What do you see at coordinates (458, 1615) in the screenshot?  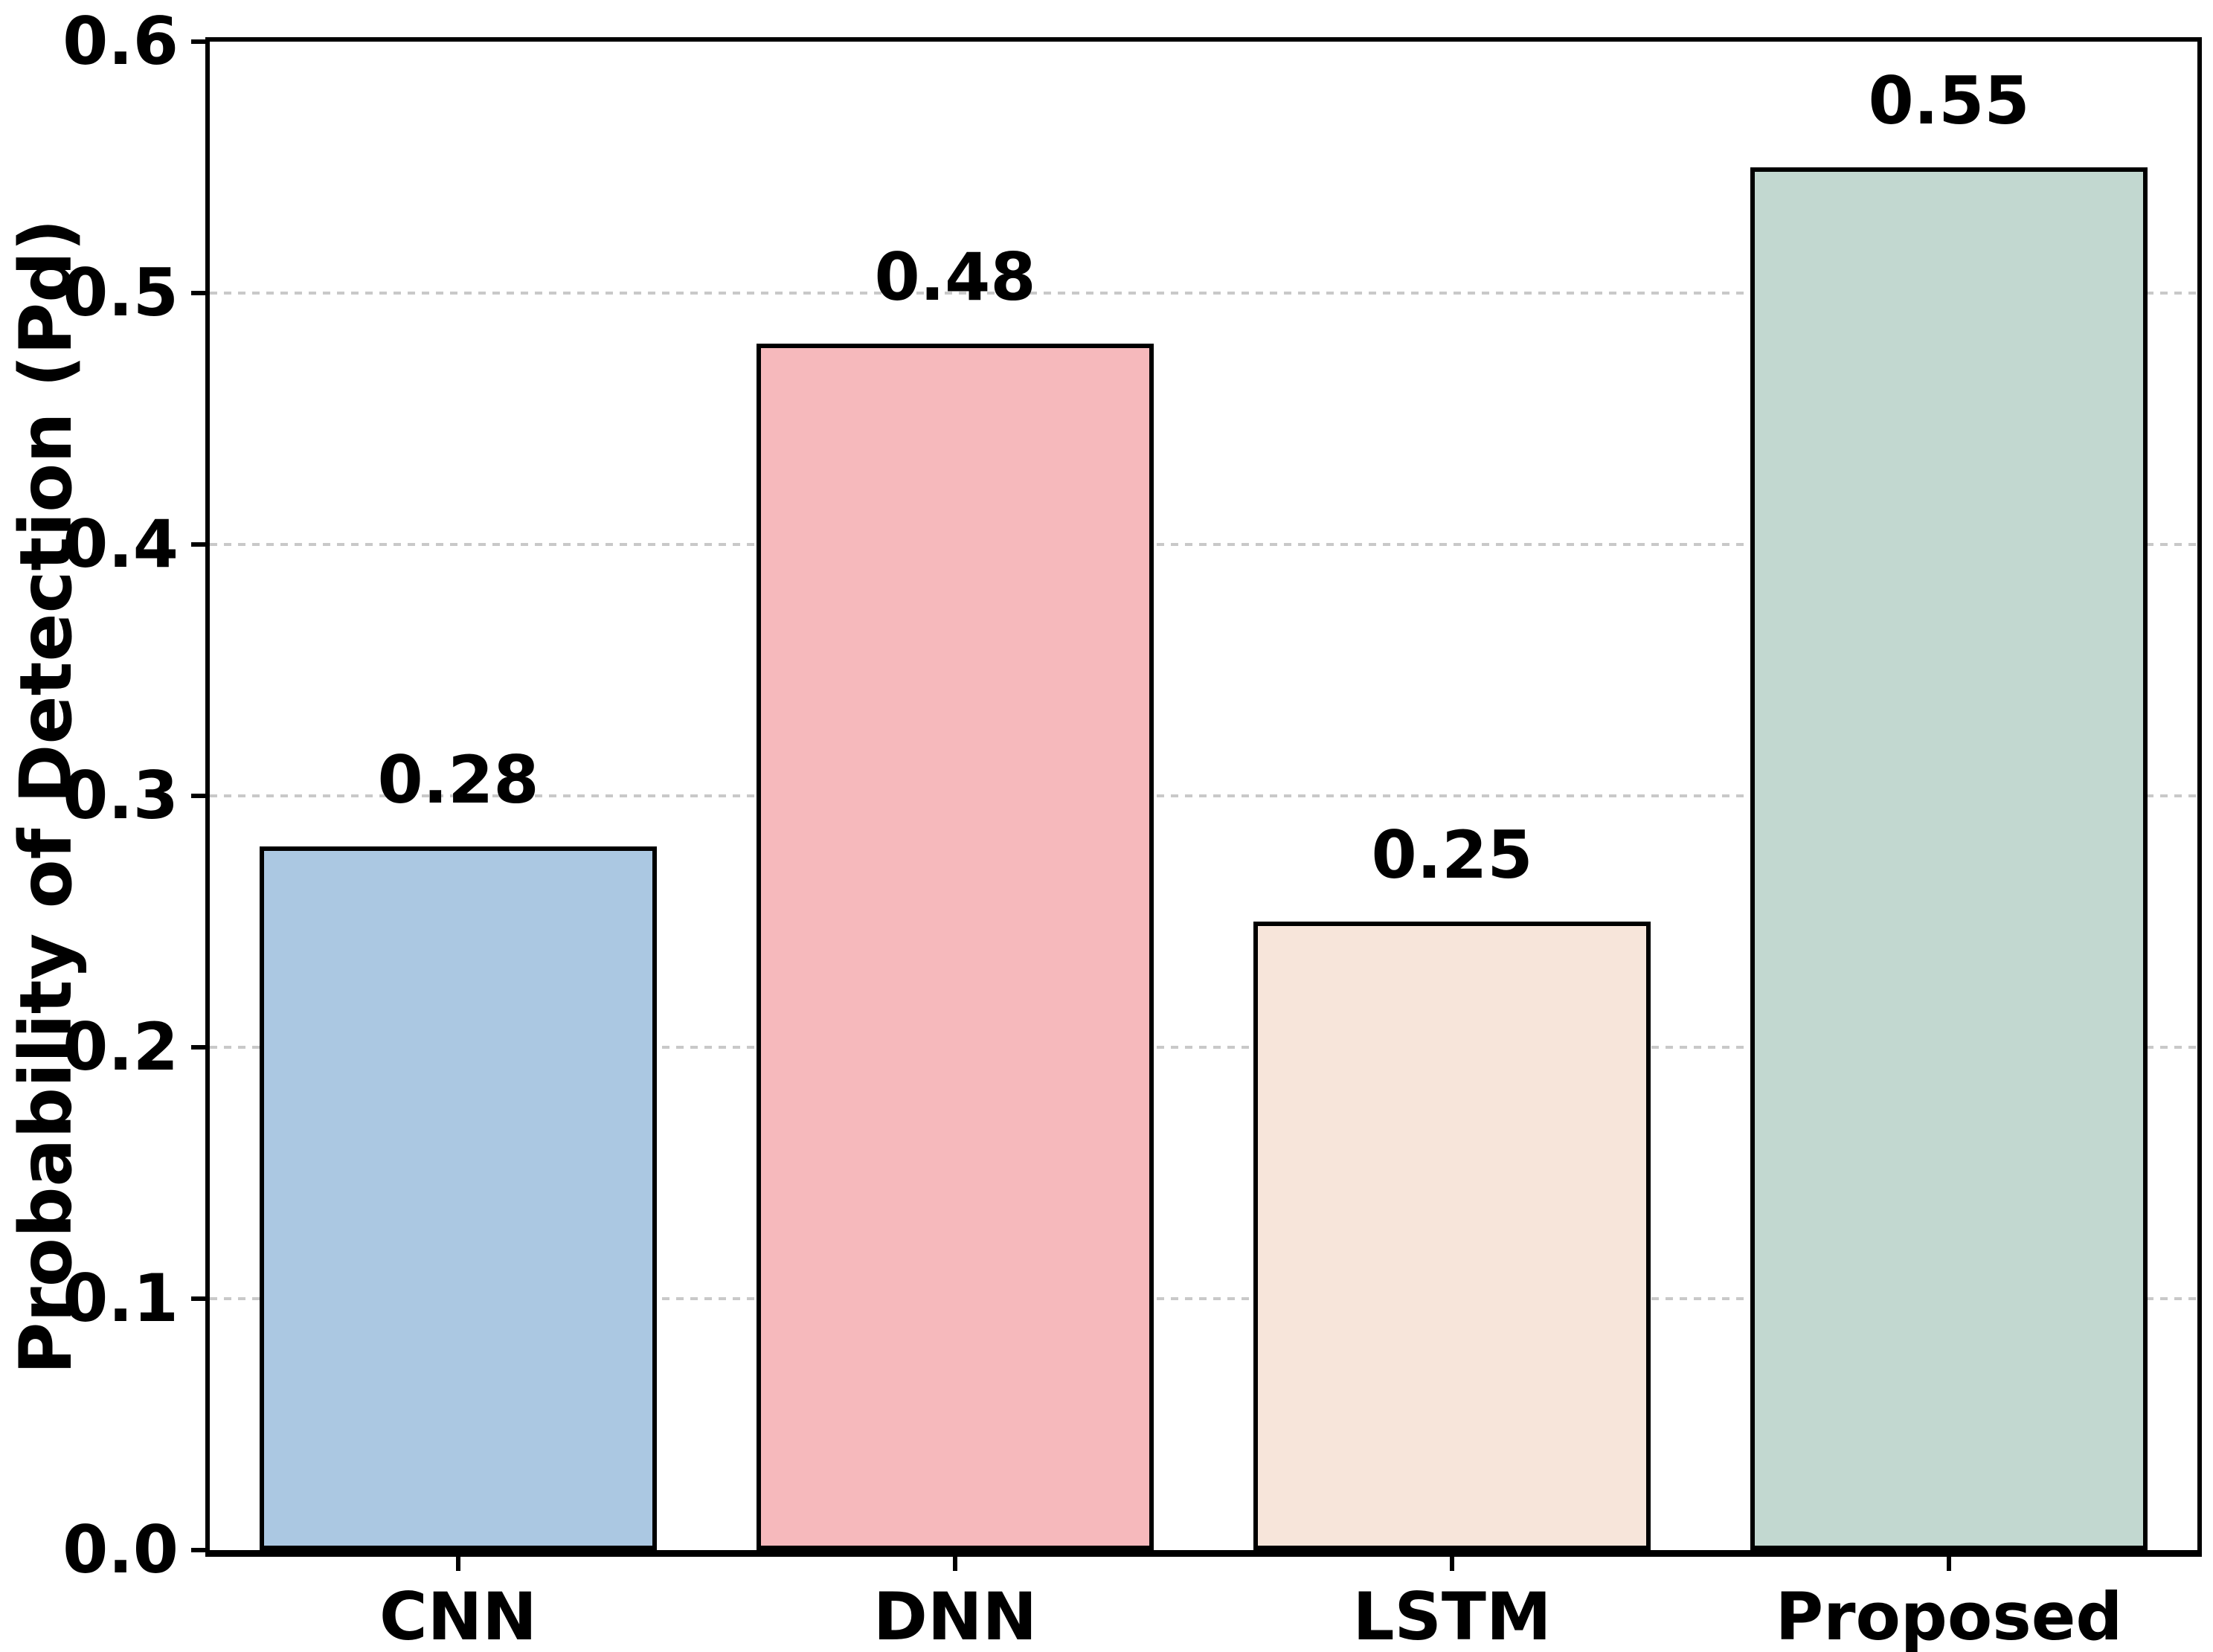 I see `x-tick-label: CNN` at bounding box center [458, 1615].